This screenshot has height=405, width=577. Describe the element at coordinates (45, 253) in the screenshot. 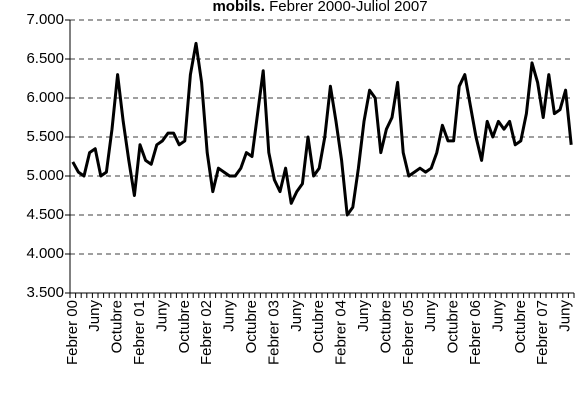

I see `y-tick-label: 4.000` at that location.